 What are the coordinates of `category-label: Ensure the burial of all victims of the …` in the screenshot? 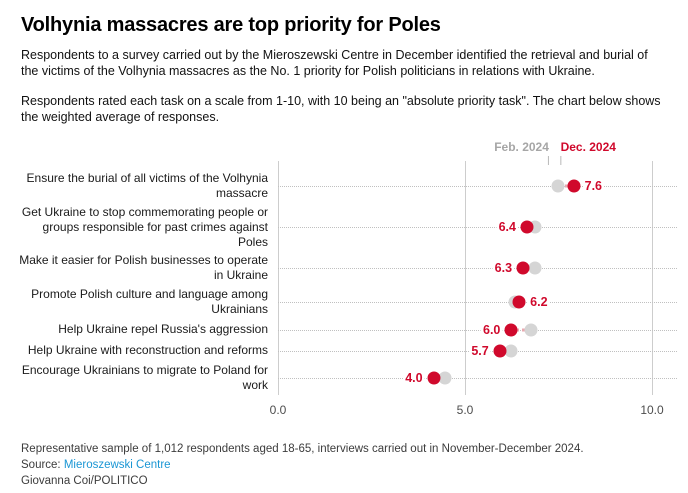 It's located at (149, 186).